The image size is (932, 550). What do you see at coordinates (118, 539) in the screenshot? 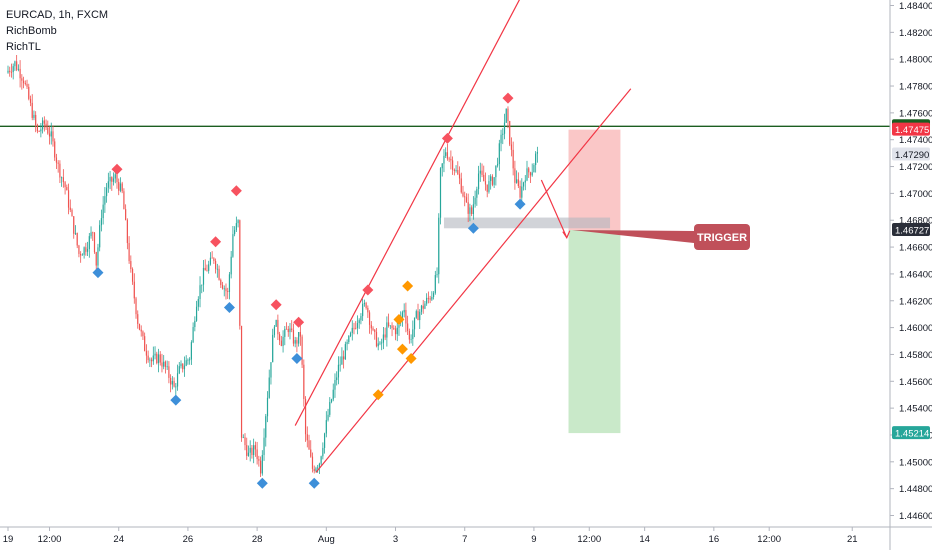
I see `x-tick-label: 24` at bounding box center [118, 539].